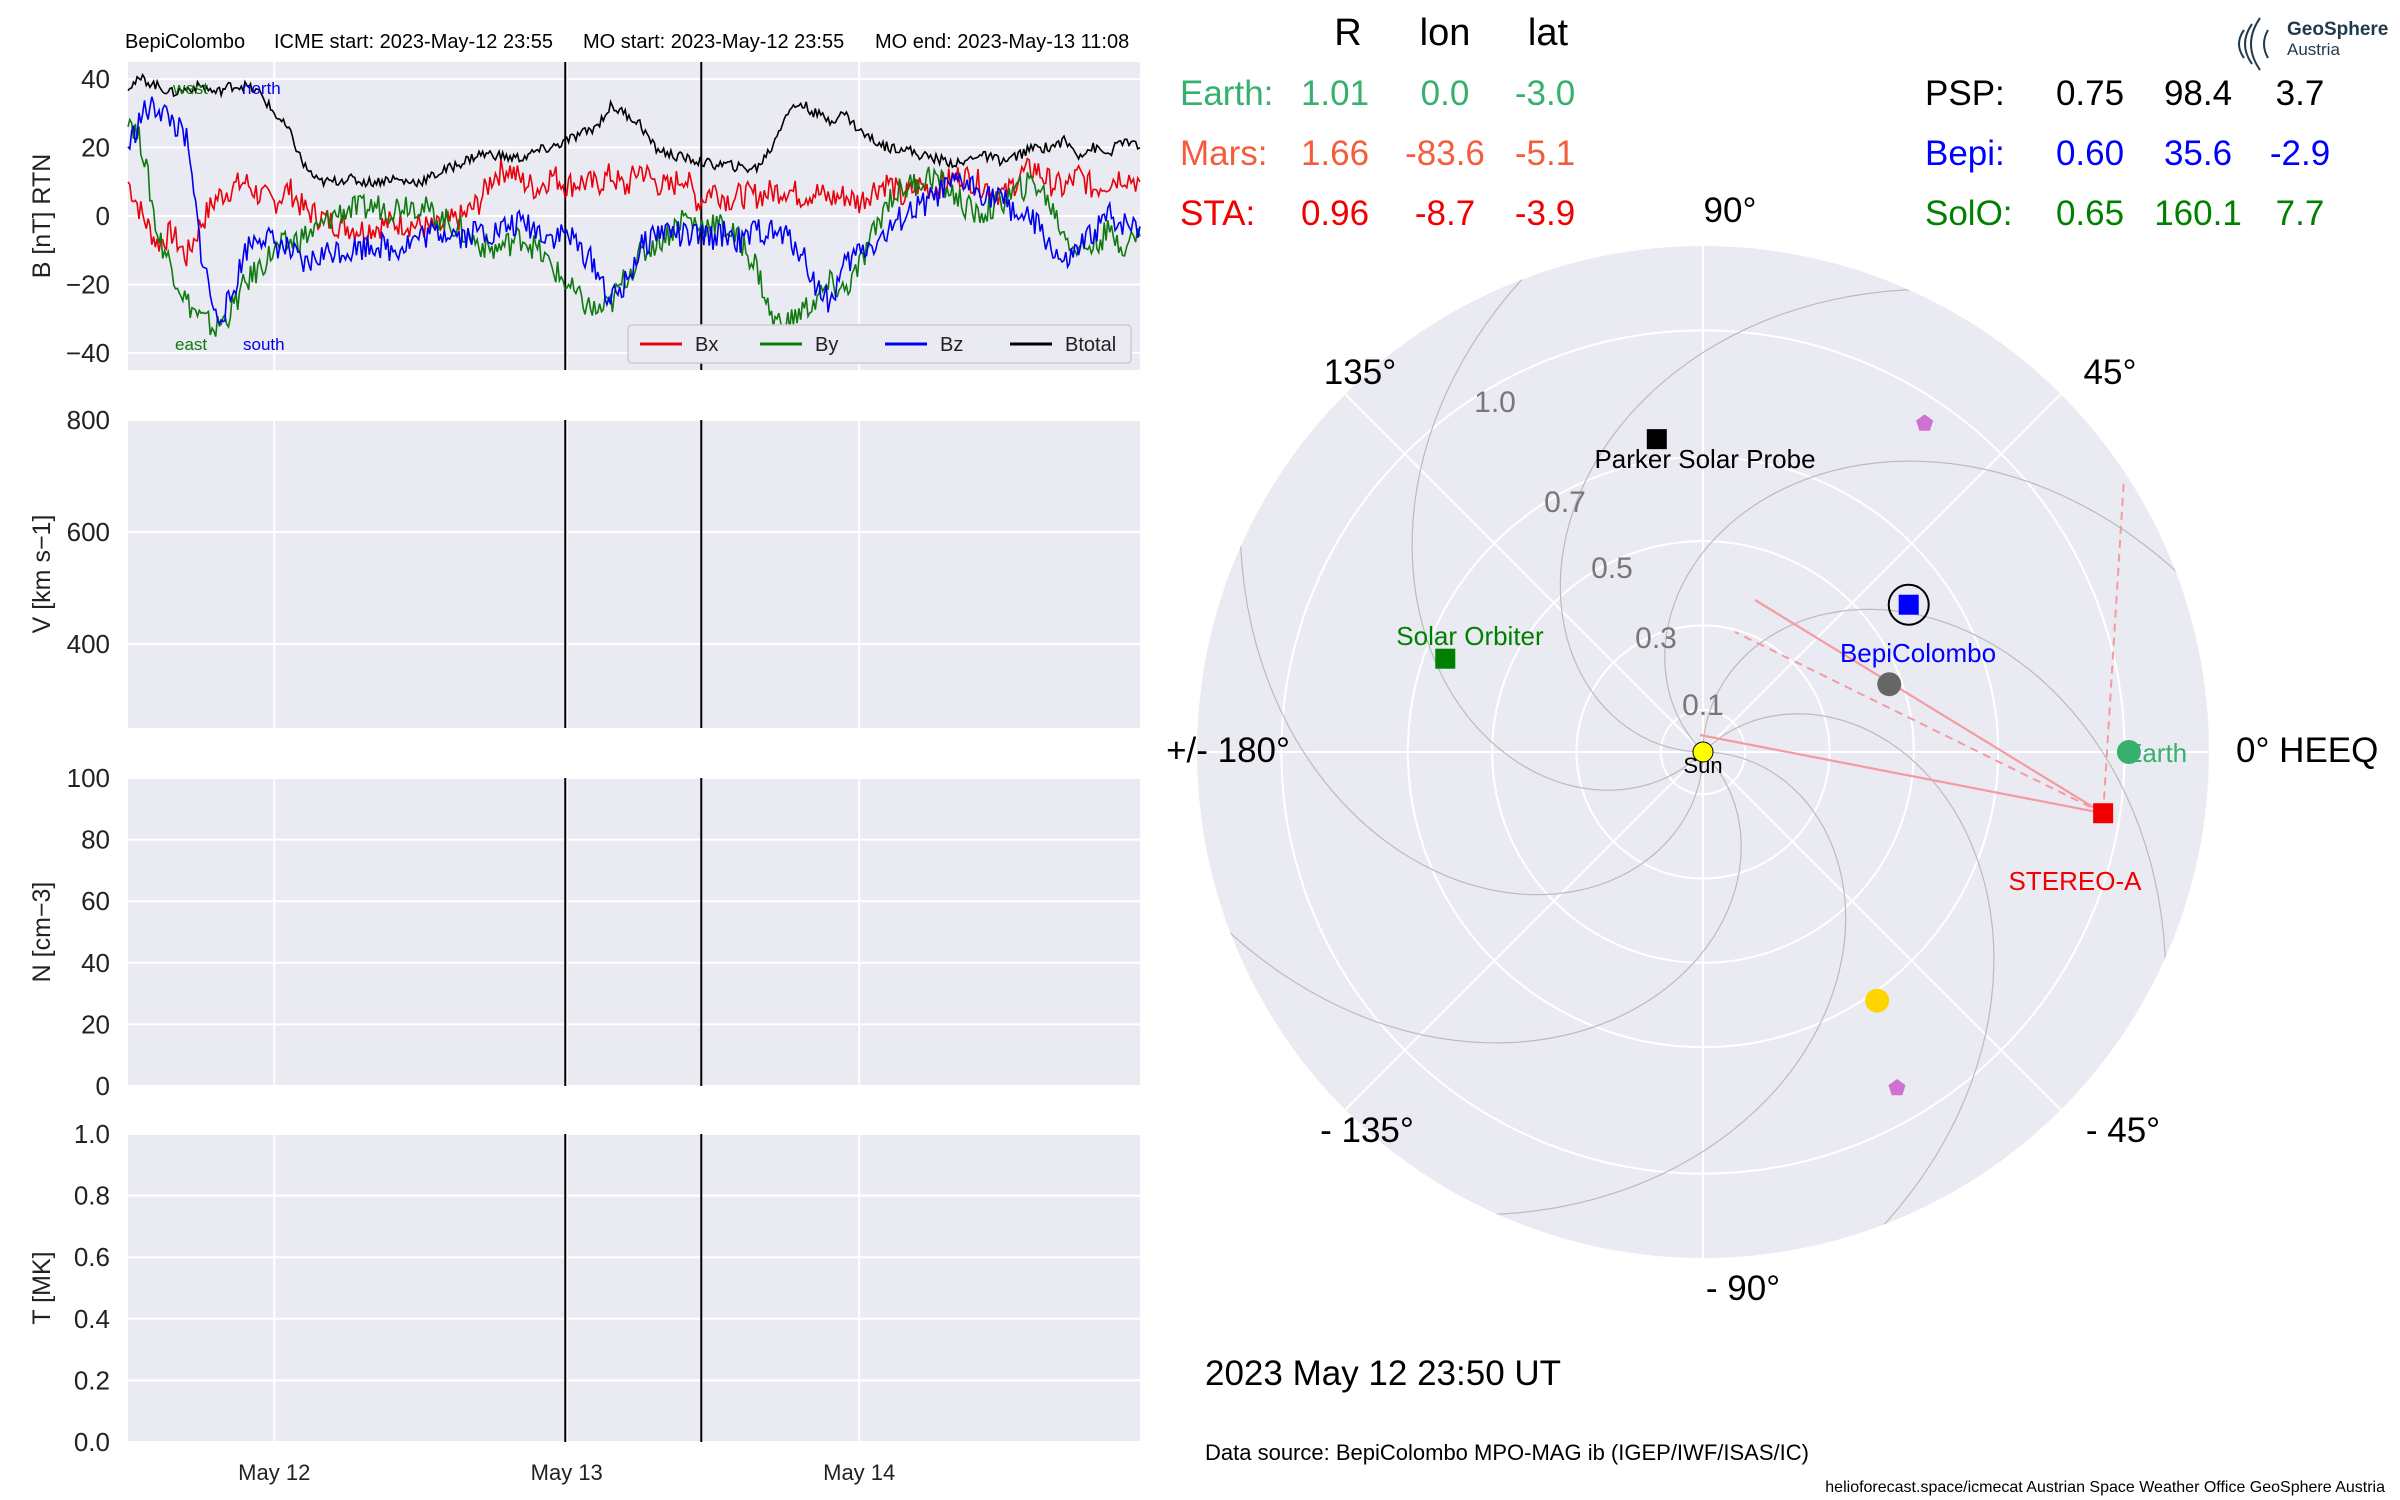  Describe the element at coordinates (95, 901) in the screenshot. I see `y-tick-label: 60` at that location.